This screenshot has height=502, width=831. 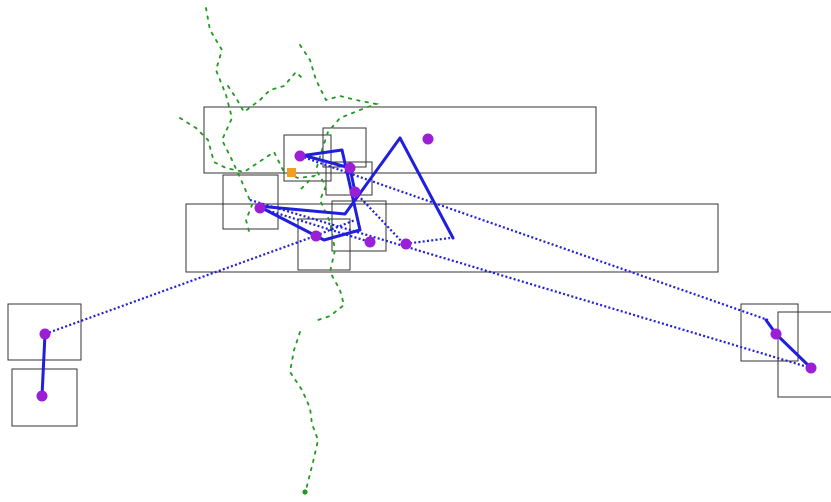 I want to click on dotted-path-to-far-left, so click(x=200, y=277).